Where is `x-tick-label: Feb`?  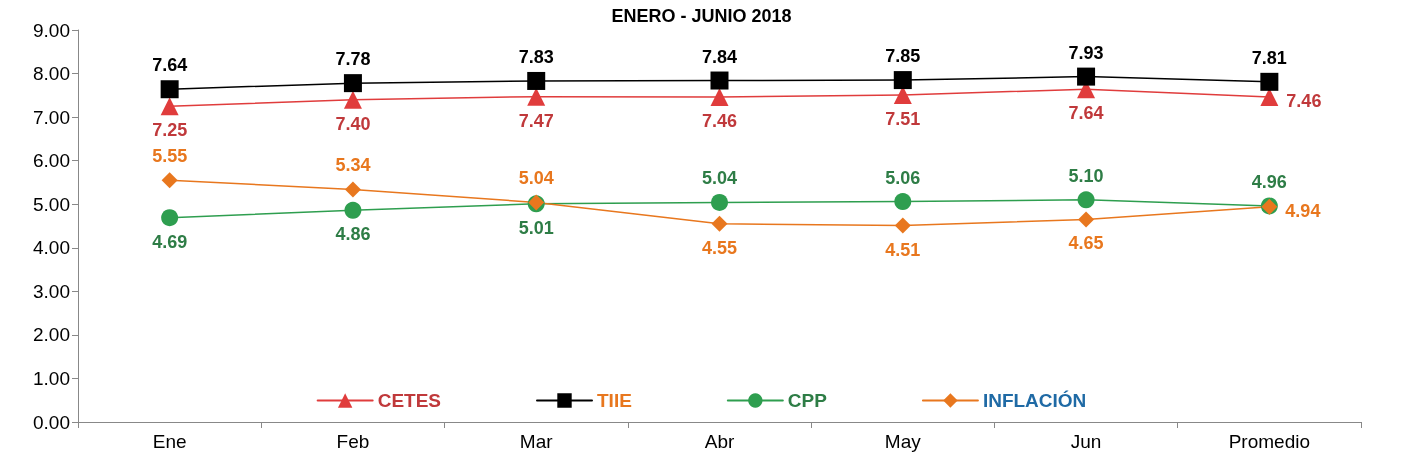
x-tick-label: Feb is located at coordinates (353, 441).